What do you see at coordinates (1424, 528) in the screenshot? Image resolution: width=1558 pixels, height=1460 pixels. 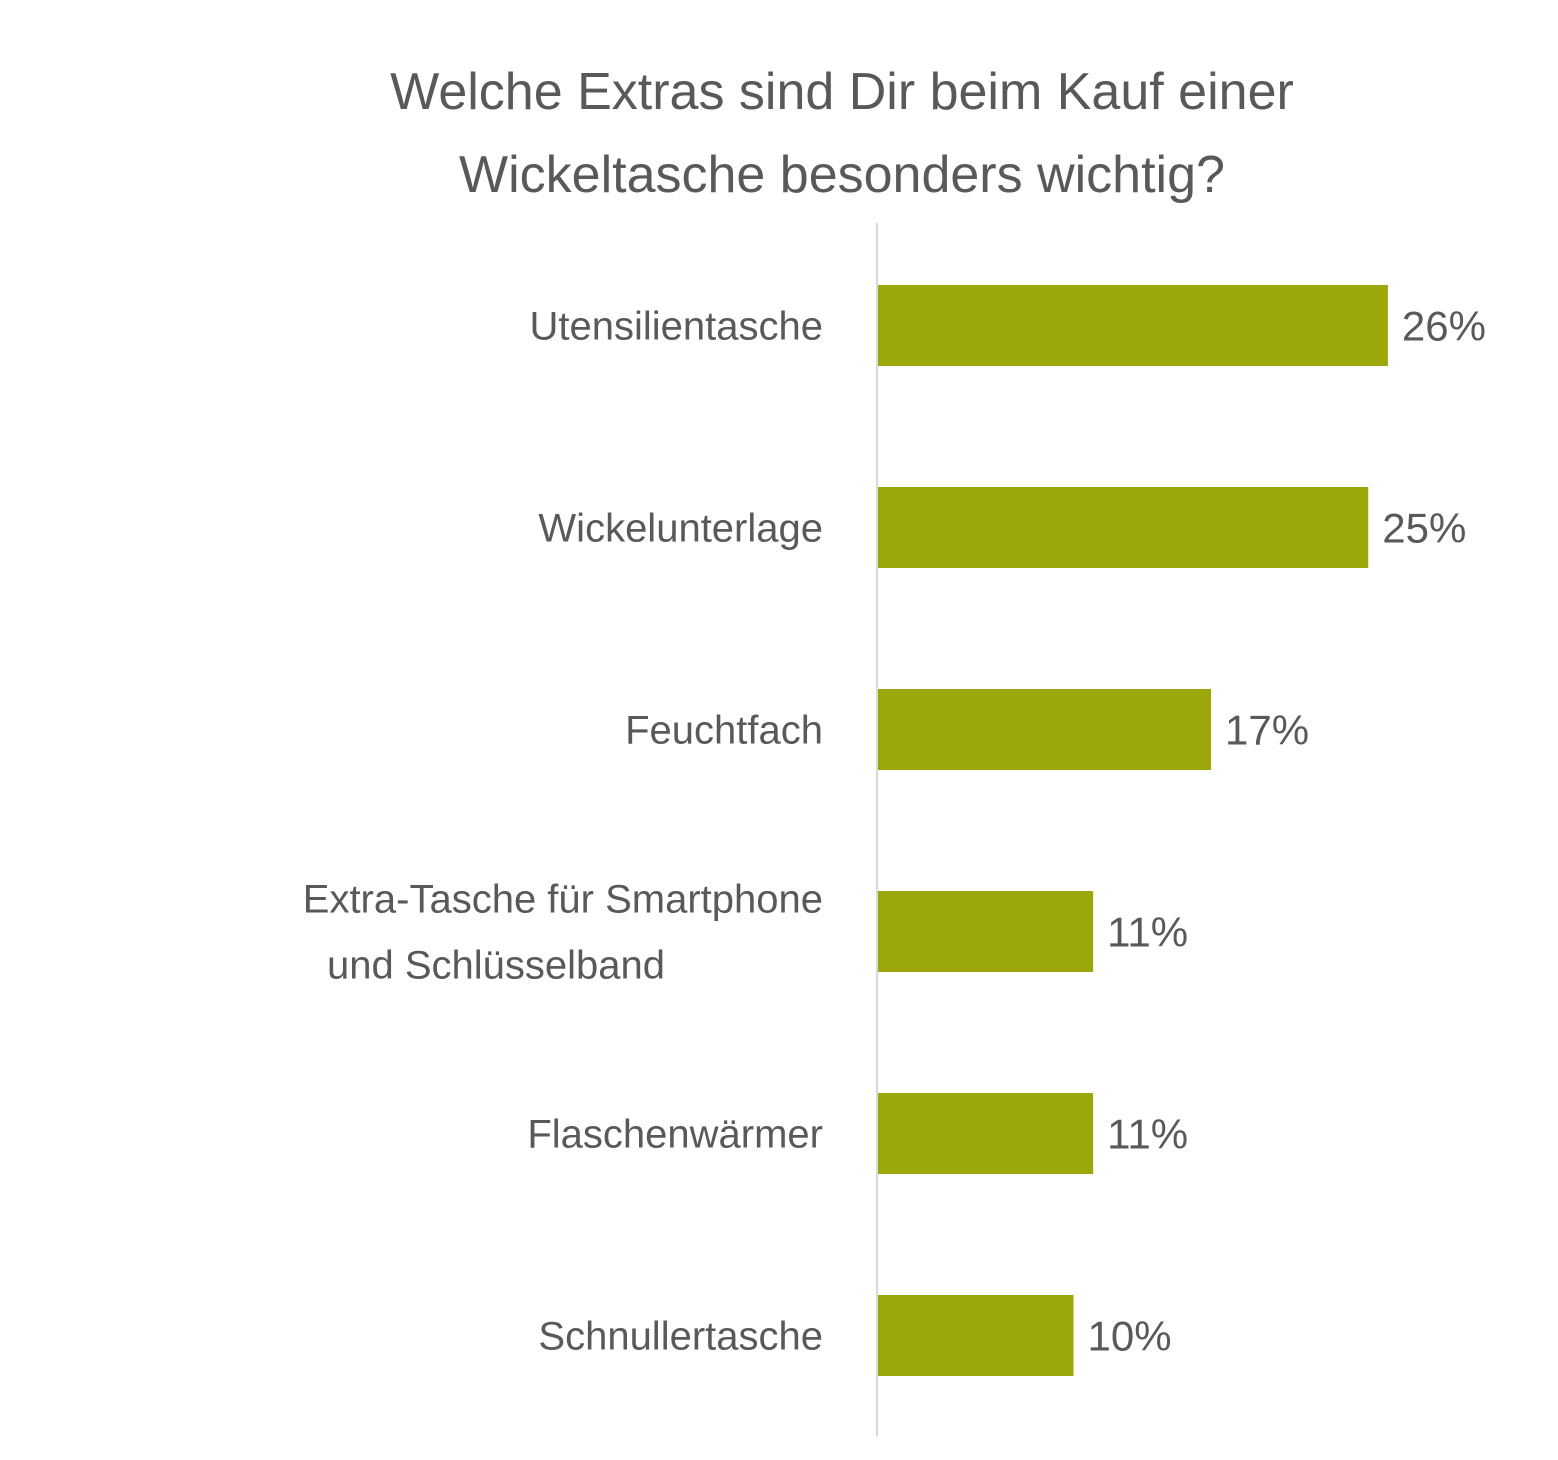 I see `data-label: 25%` at bounding box center [1424, 528].